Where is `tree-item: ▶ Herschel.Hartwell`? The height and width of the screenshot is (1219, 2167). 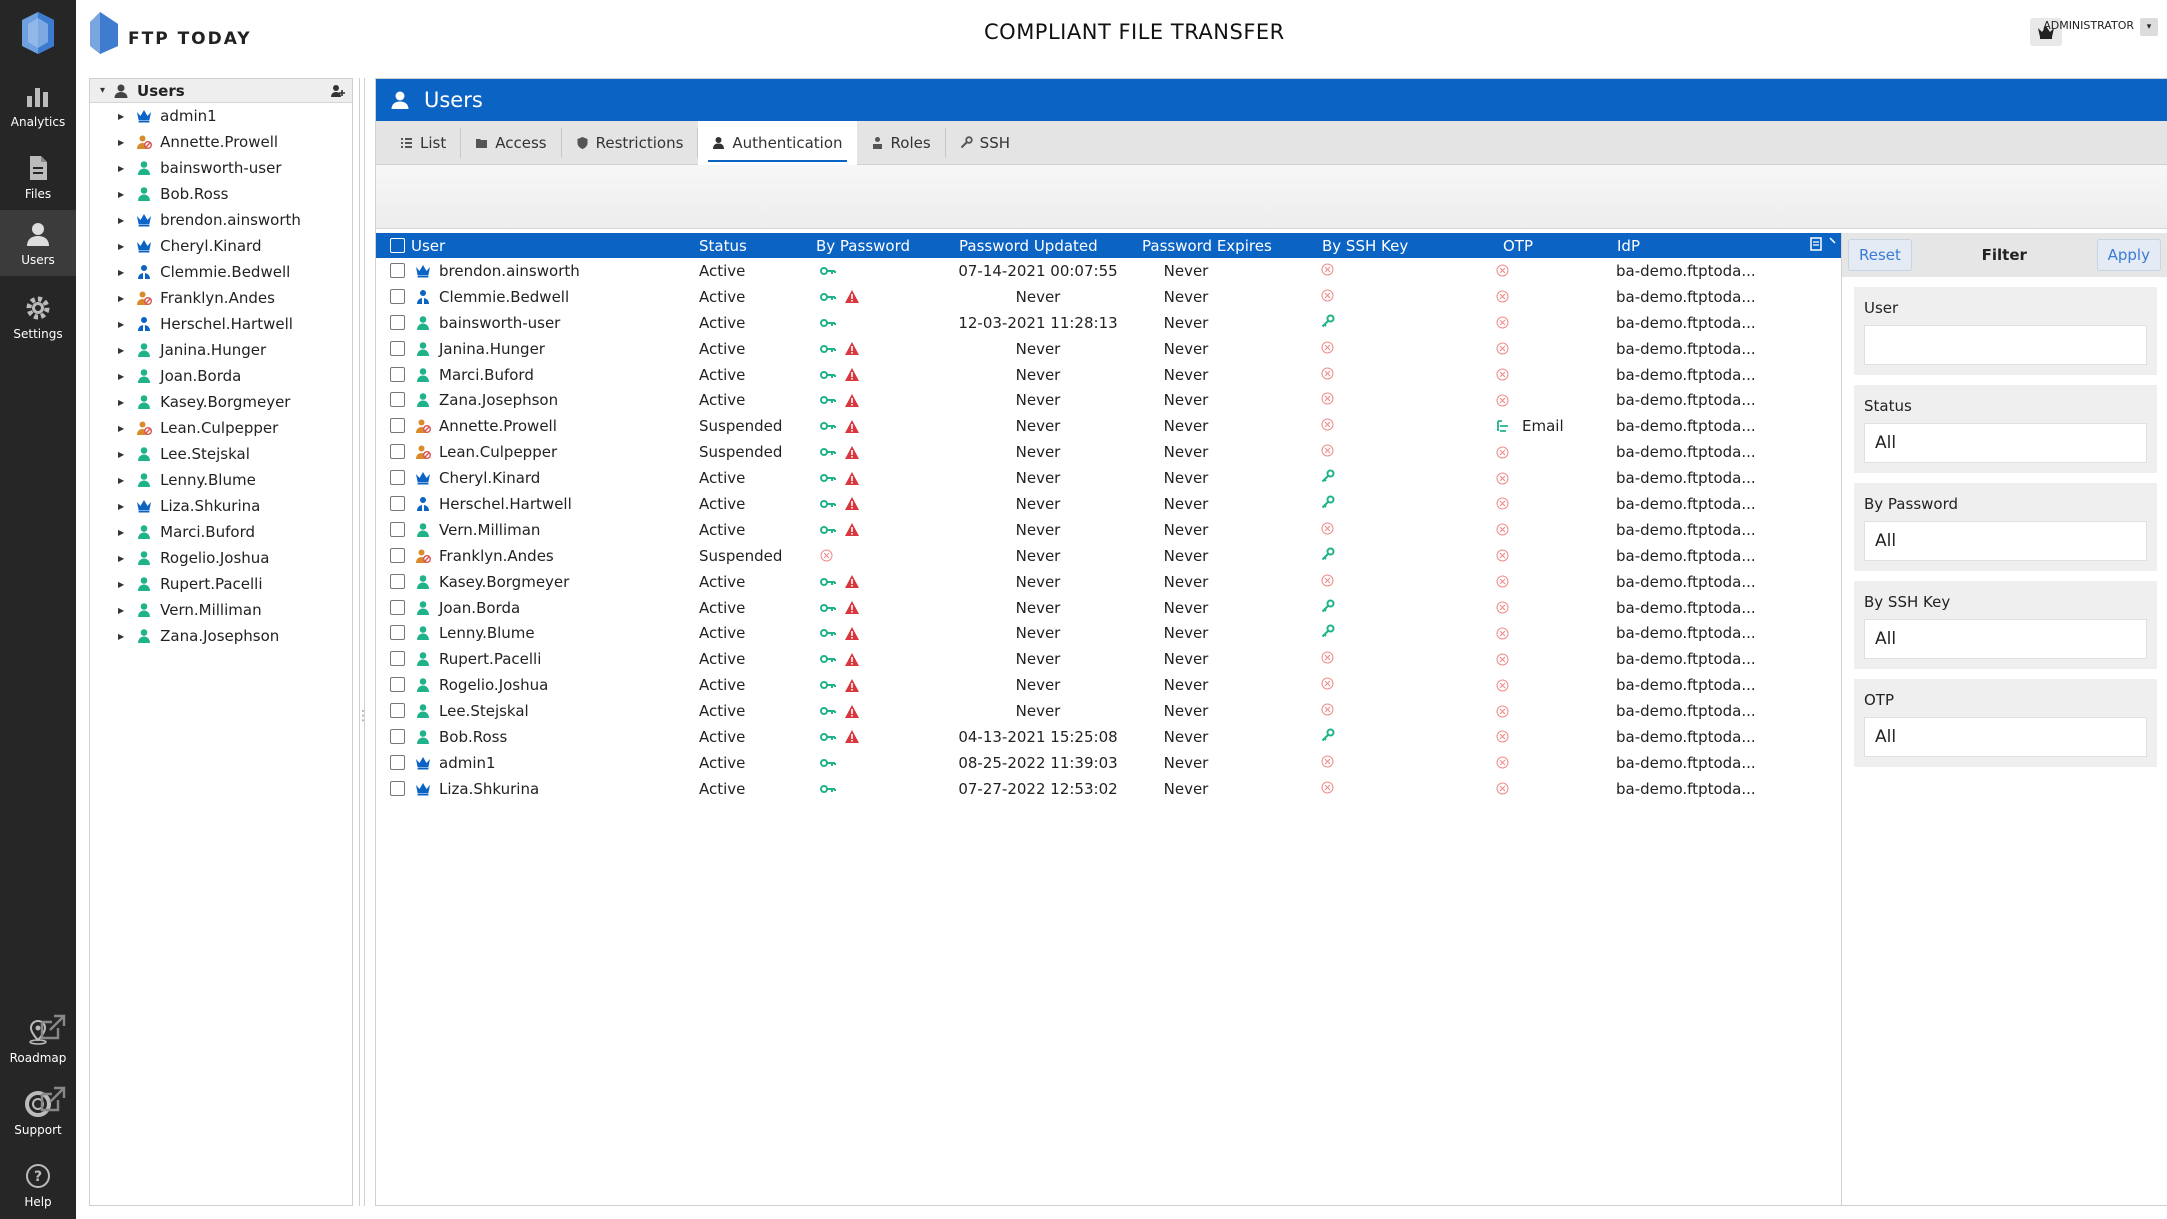
tree-item: ▶ Herschel.Hartwell is located at coordinates (221, 324).